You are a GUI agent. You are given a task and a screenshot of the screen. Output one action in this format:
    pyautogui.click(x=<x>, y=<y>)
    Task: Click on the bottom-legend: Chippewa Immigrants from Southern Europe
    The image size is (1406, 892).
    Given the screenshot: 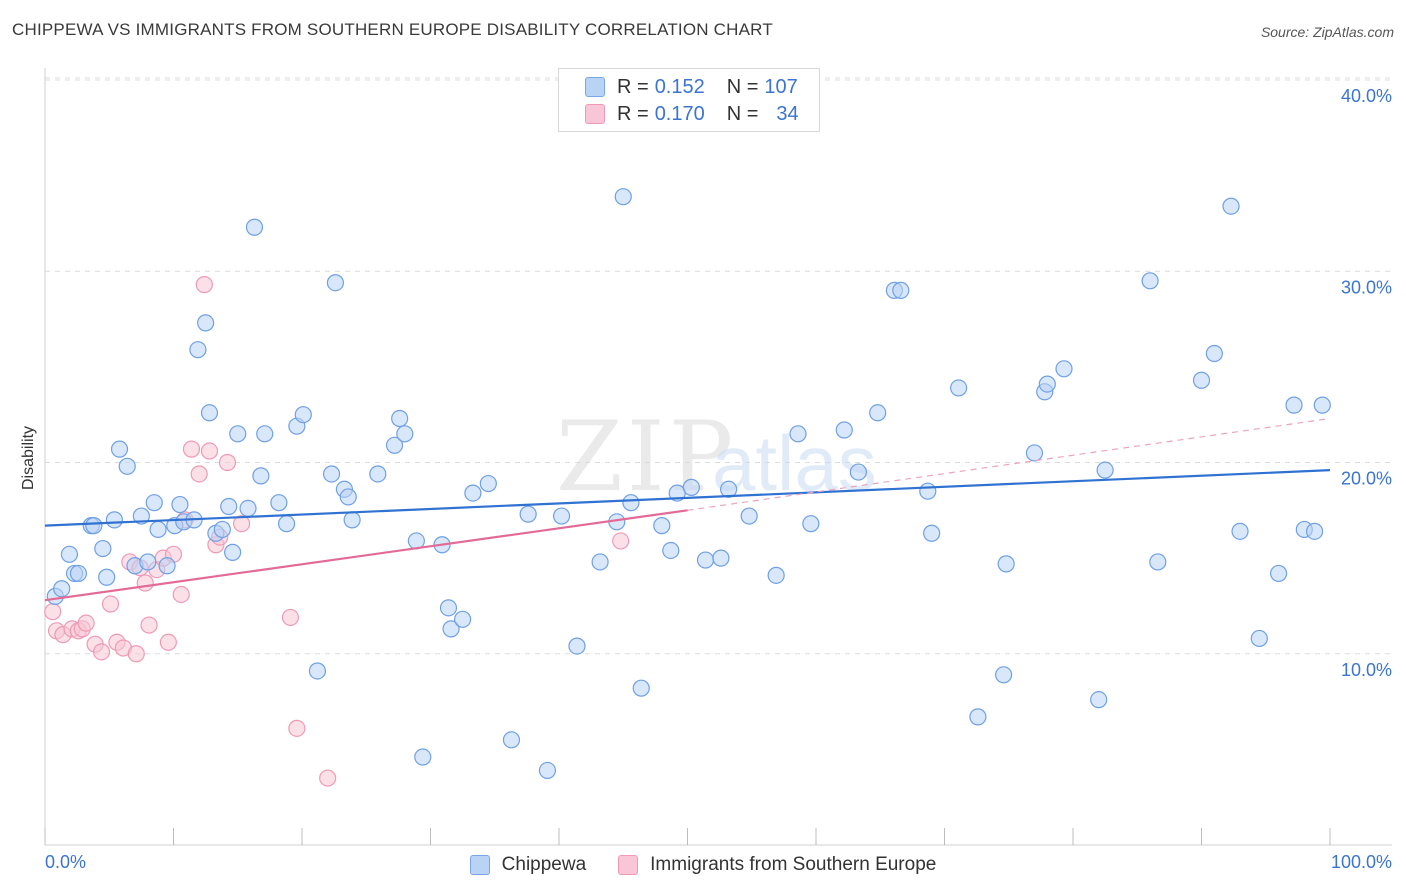 What is the action you would take?
    pyautogui.click(x=703, y=865)
    